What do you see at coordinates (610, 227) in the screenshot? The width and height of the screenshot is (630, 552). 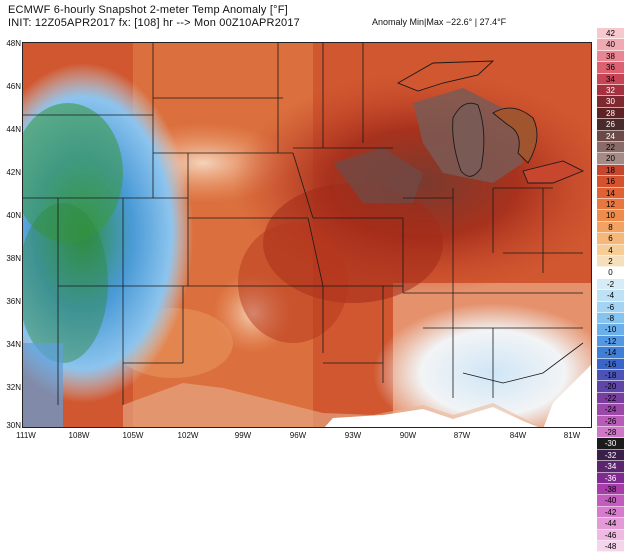 I see `colorbar-cell: 8` at bounding box center [610, 227].